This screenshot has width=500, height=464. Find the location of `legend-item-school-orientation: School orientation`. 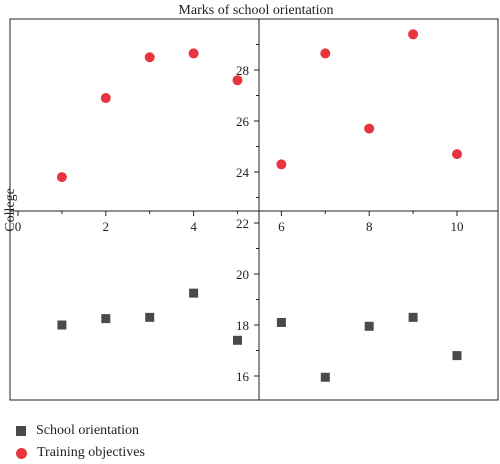

legend-item-school-orientation: School orientation is located at coordinates (80, 431).